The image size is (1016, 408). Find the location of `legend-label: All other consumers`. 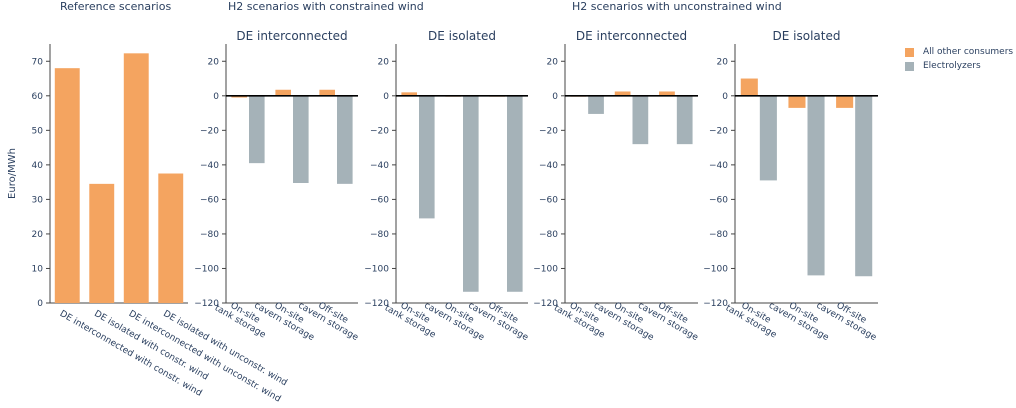

legend-label: All other consumers is located at coordinates (968, 52).